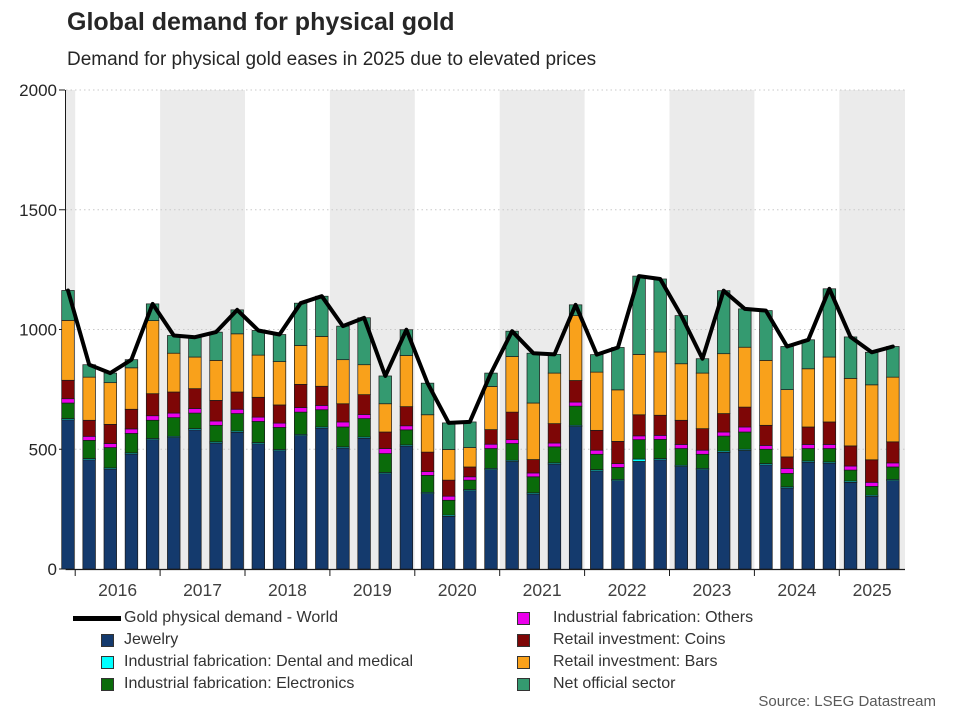  Describe the element at coordinates (243, 618) in the screenshot. I see `legend-item: Gold physical demand - World` at that location.